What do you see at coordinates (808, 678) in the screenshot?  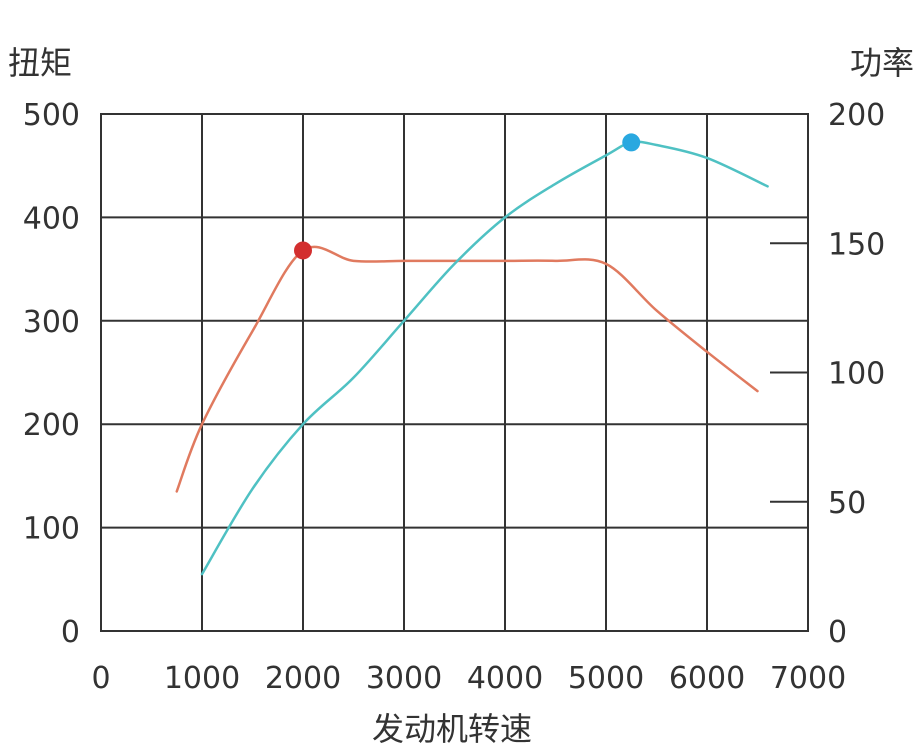 I see `x-tick-label: 7000` at bounding box center [808, 678].